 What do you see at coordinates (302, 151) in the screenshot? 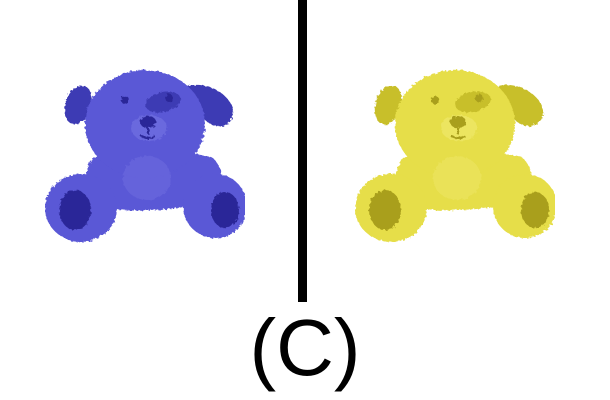
I see `panel-divider` at bounding box center [302, 151].